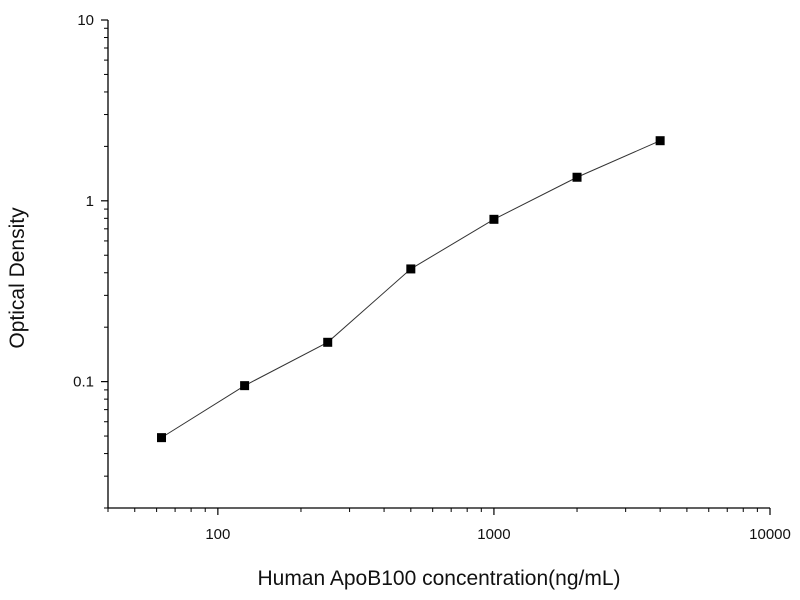 The image size is (800, 600). What do you see at coordinates (90, 201) in the screenshot?
I see `y-tick-label: 1` at bounding box center [90, 201].